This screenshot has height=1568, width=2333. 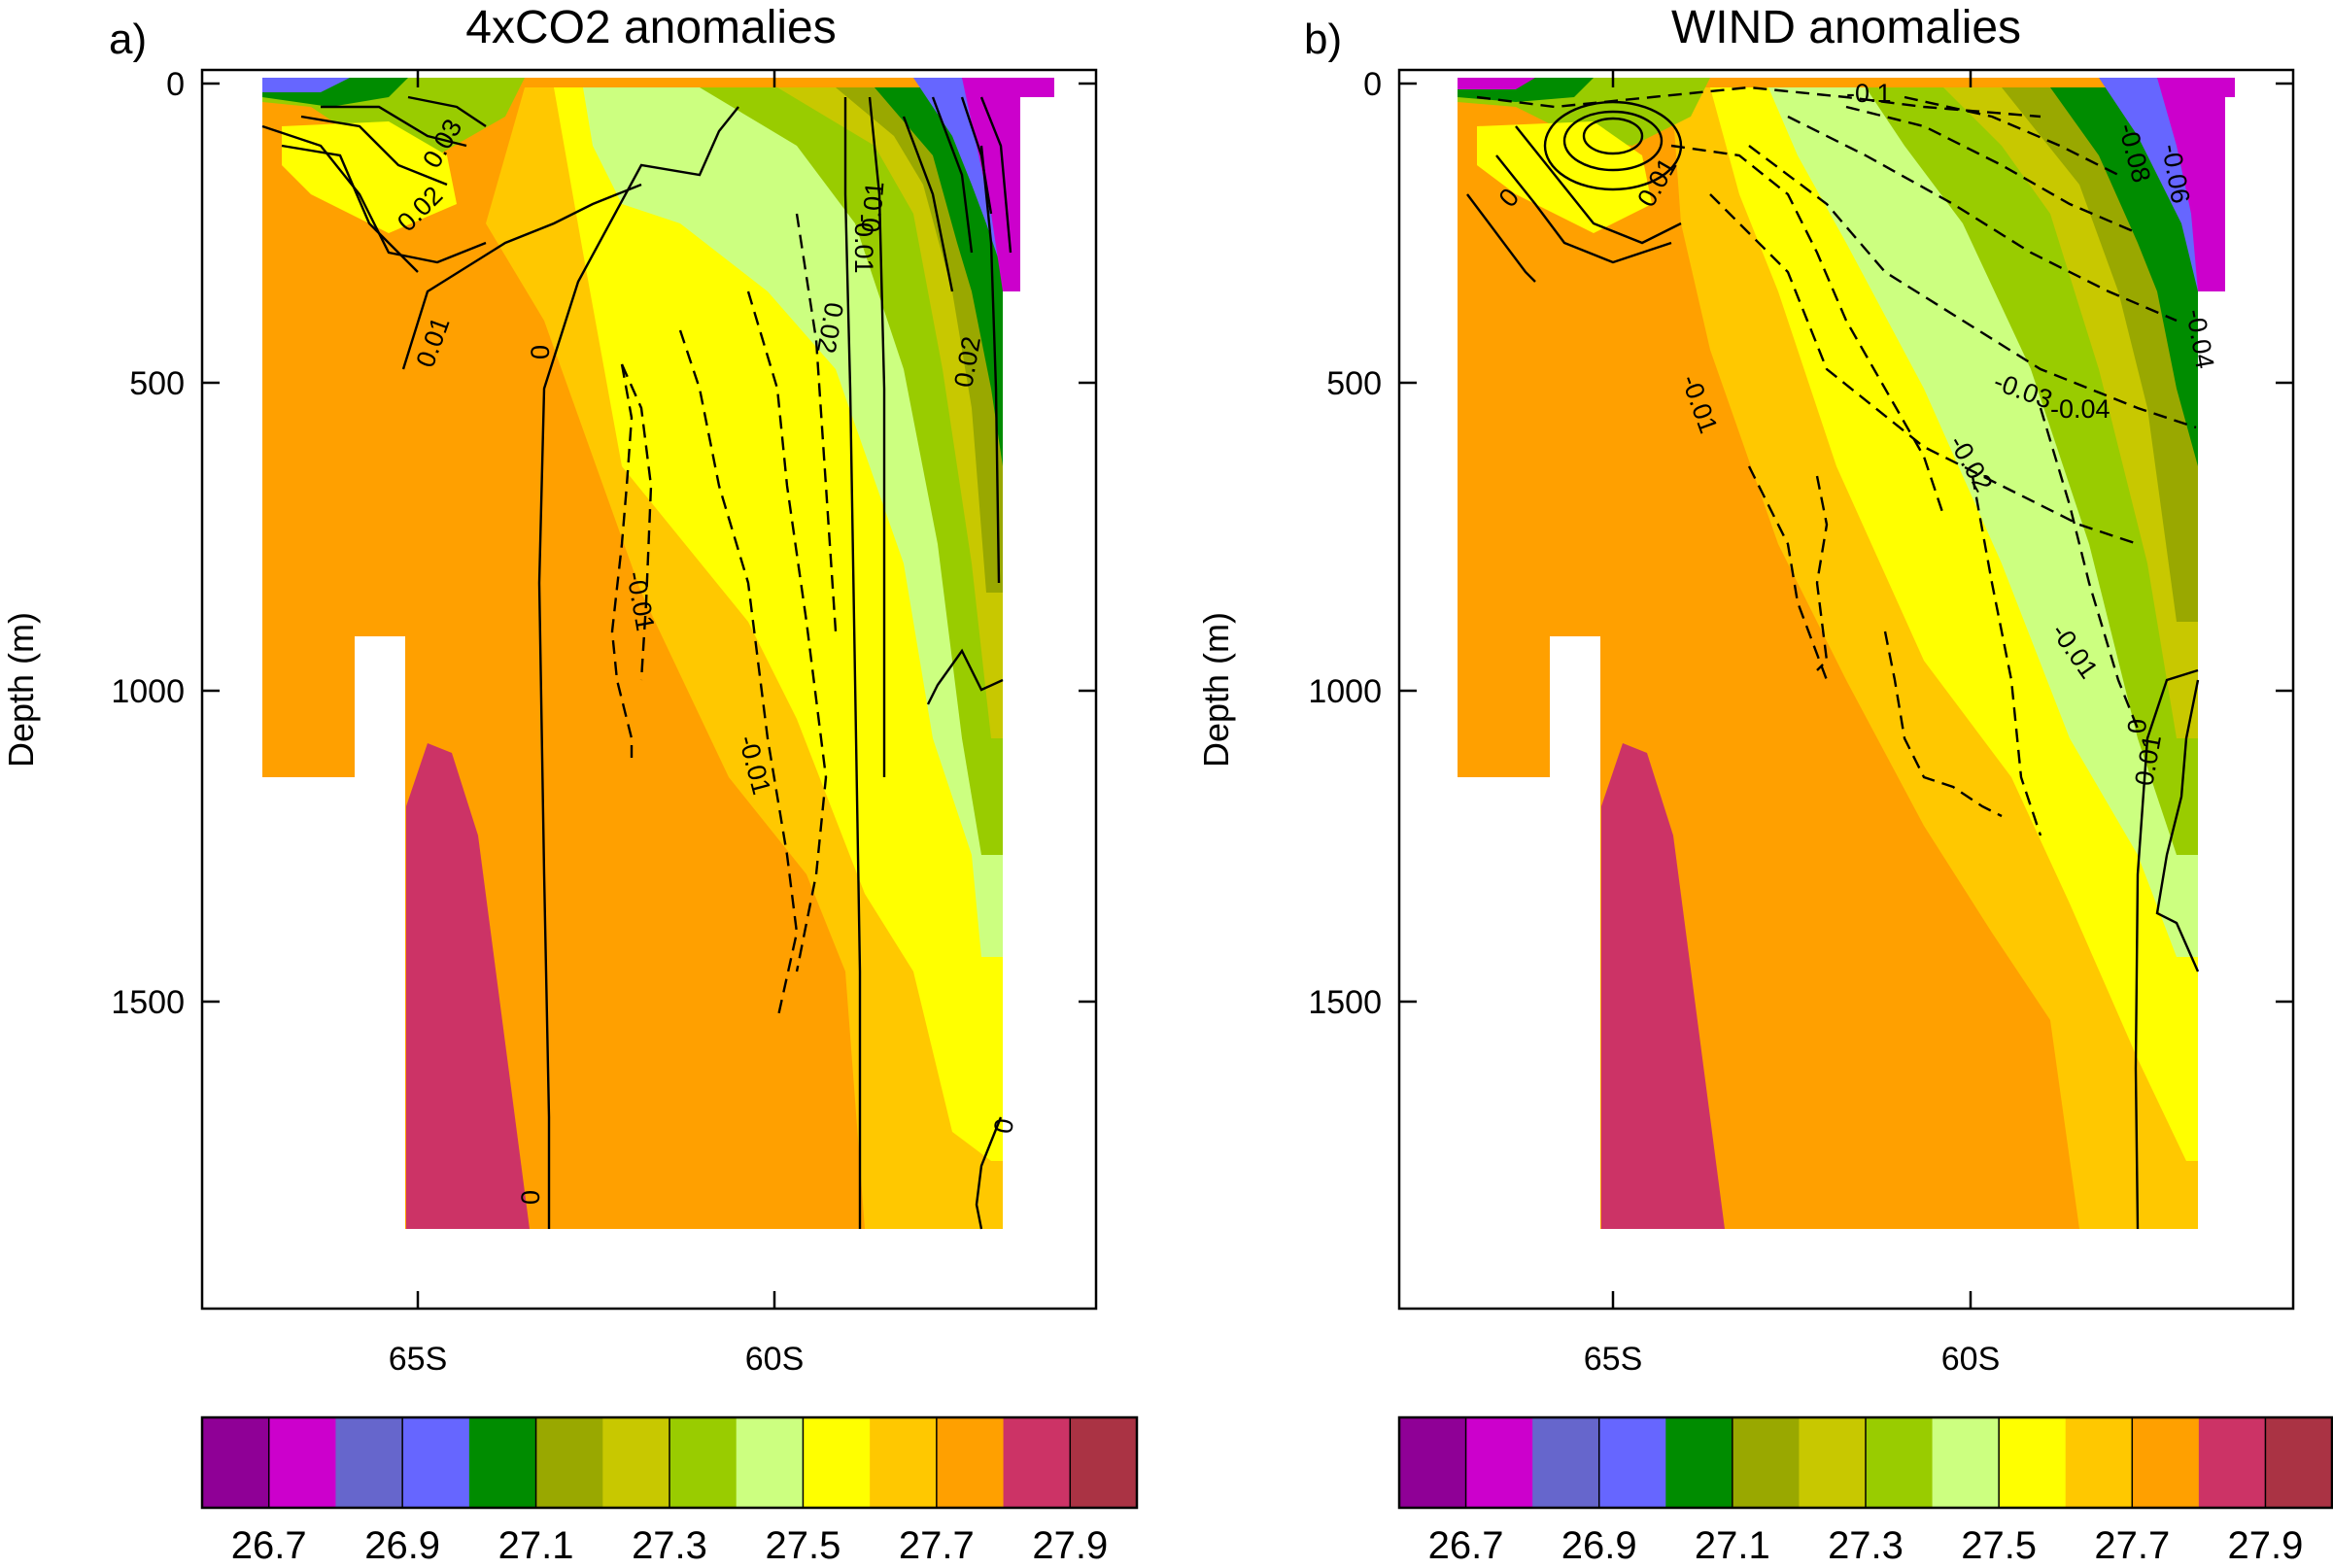 I want to click on contour-line-shelf, so click(x=374, y=194).